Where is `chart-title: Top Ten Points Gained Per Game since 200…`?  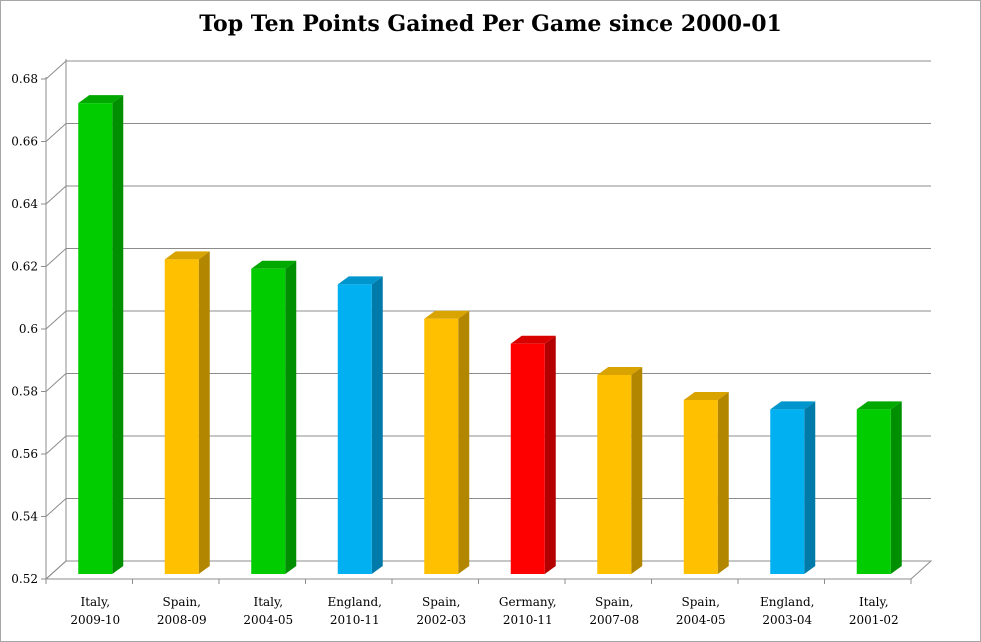 chart-title: Top Ten Points Gained Per Game since 200… is located at coordinates (490, 24).